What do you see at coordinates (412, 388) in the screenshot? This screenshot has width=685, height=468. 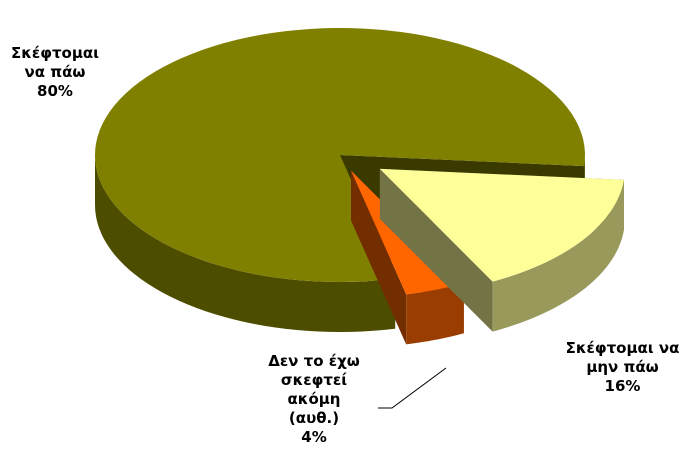 I see `leader-line` at bounding box center [412, 388].